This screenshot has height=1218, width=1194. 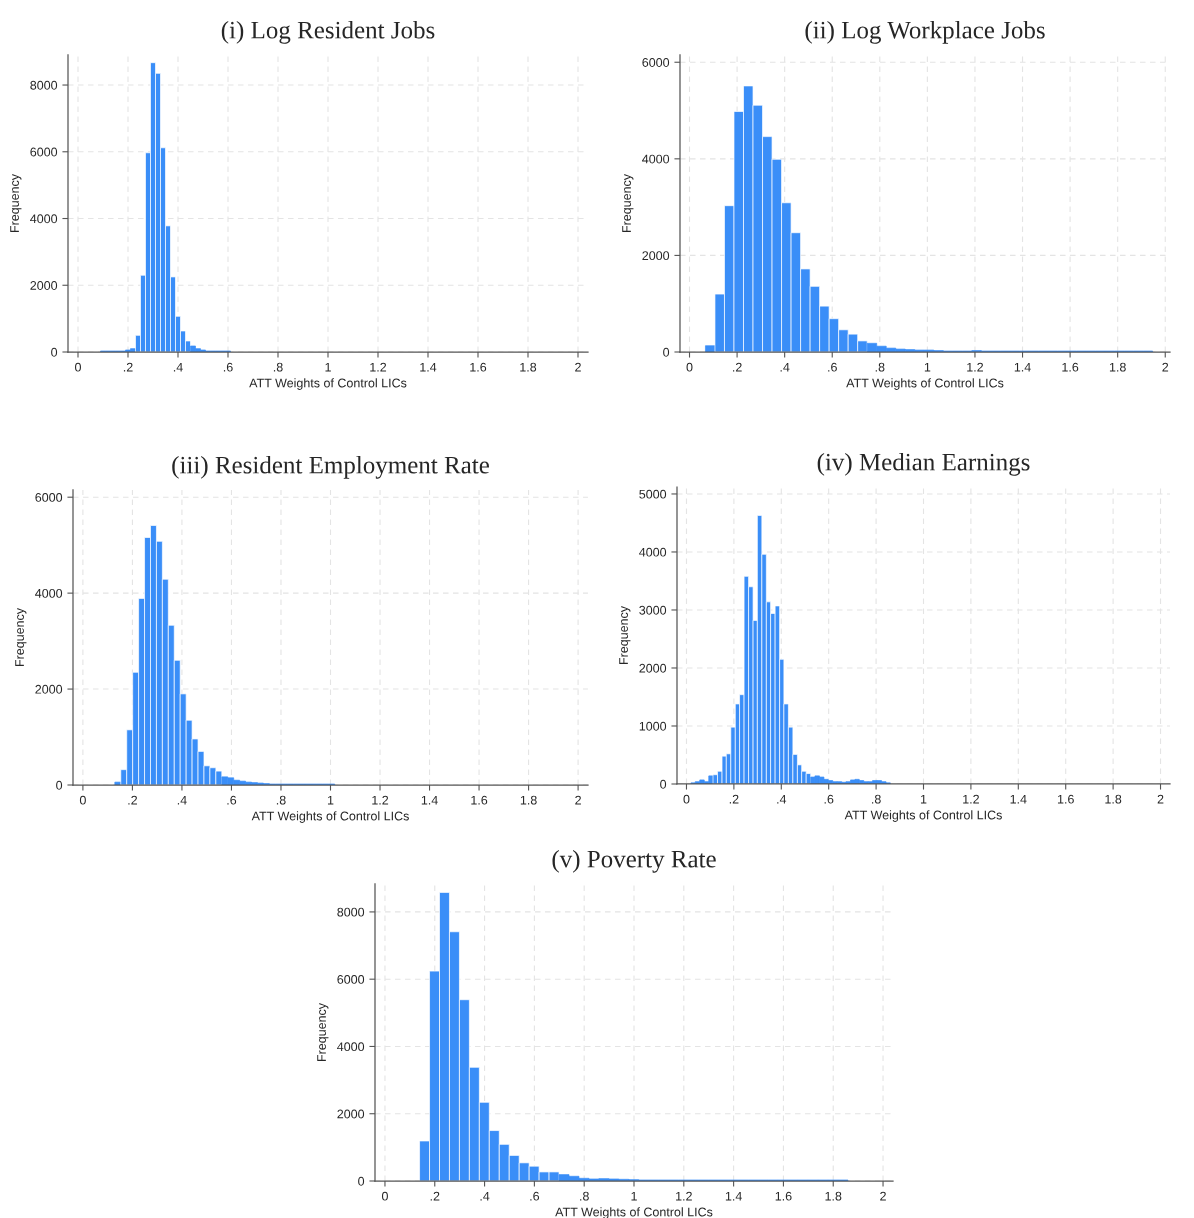 I want to click on chart-title: (iv) Median Earnings, so click(x=923, y=464).